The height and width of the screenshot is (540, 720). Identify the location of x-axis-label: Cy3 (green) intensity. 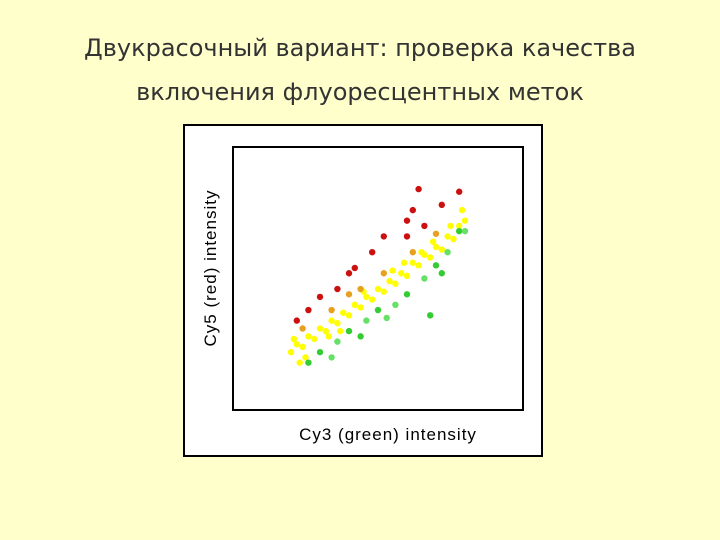
(388, 434).